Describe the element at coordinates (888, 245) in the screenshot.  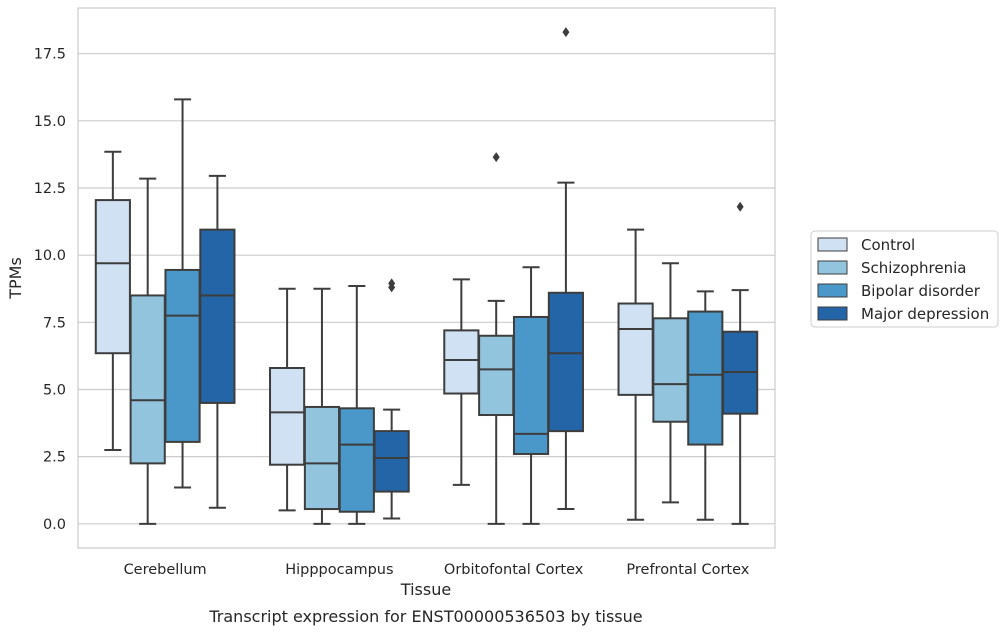
I see `legend-label: Control` at that location.